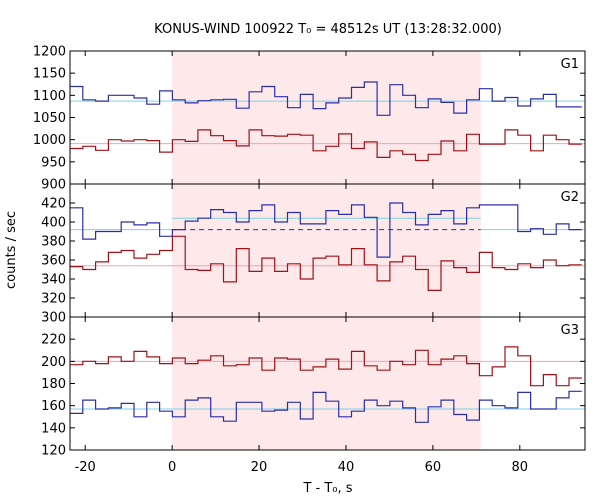 The width and height of the screenshot is (600, 500). I want to click on y-tick-label: 900, so click(53, 185).